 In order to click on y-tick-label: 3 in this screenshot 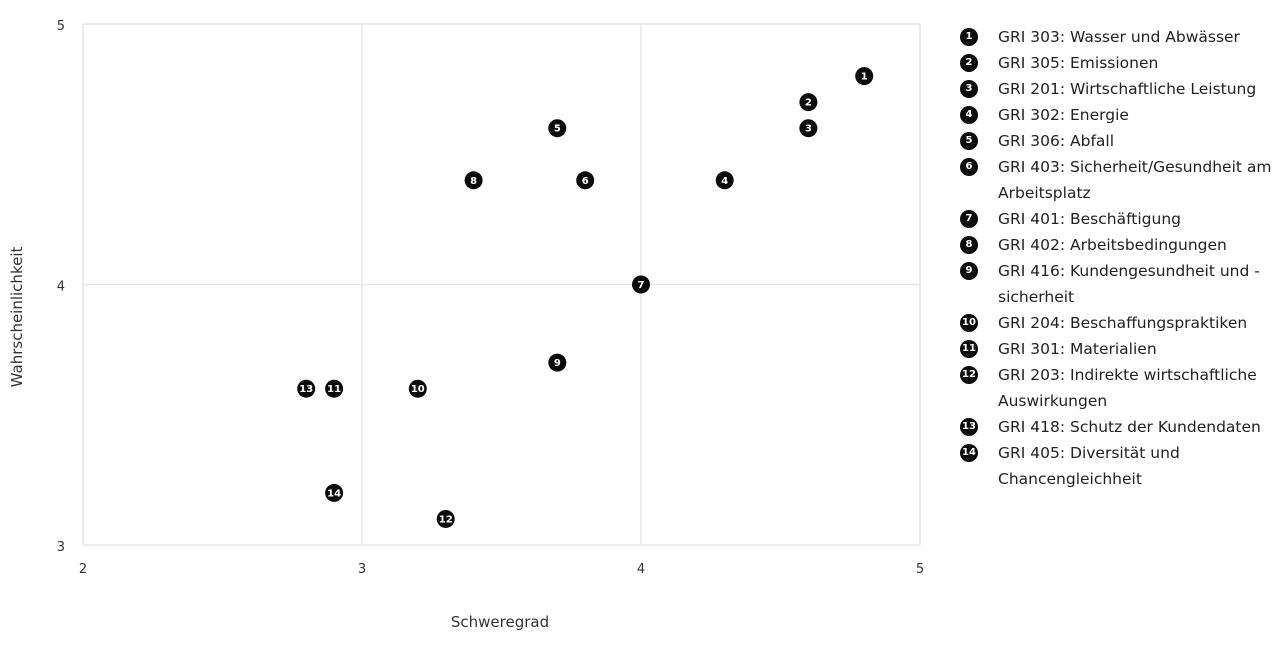, I will do `click(61, 547)`.